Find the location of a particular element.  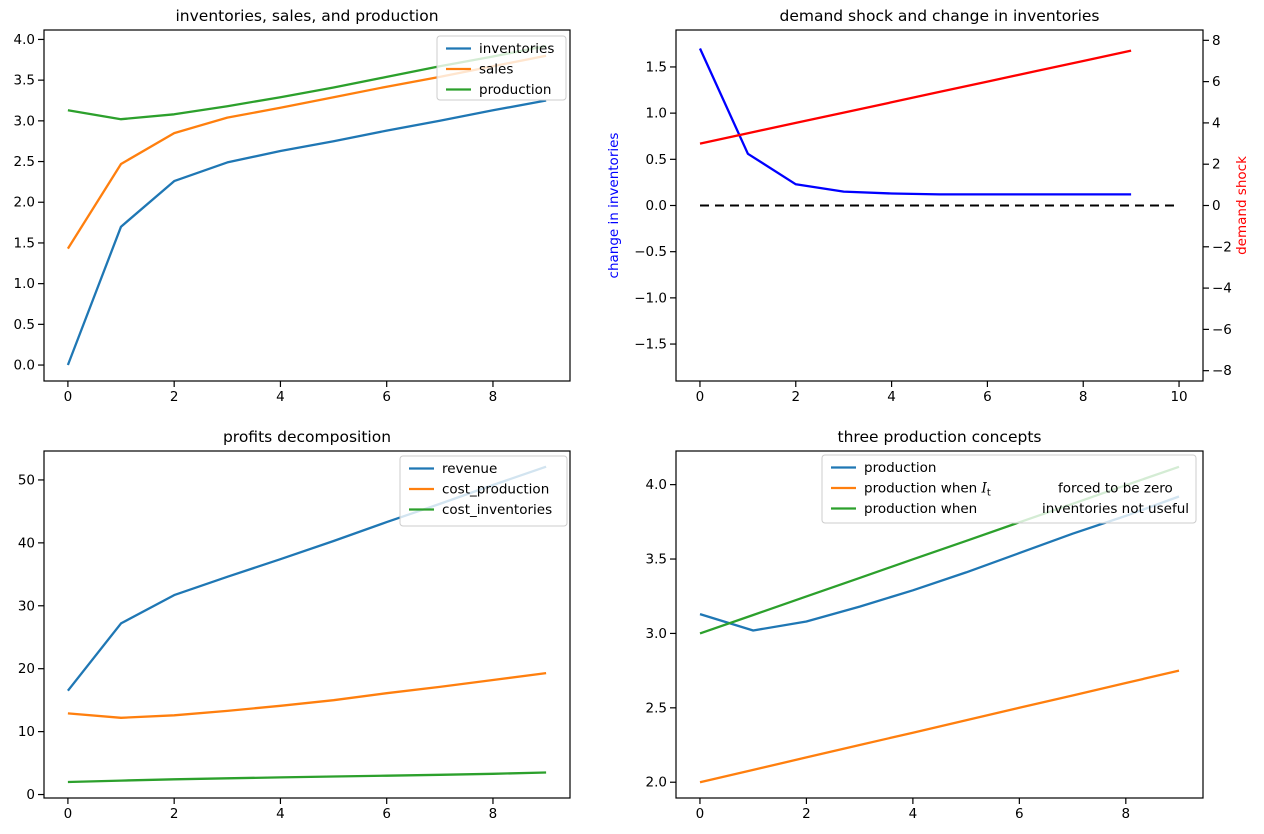

y-tick-label: 10 is located at coordinates (26, 732).